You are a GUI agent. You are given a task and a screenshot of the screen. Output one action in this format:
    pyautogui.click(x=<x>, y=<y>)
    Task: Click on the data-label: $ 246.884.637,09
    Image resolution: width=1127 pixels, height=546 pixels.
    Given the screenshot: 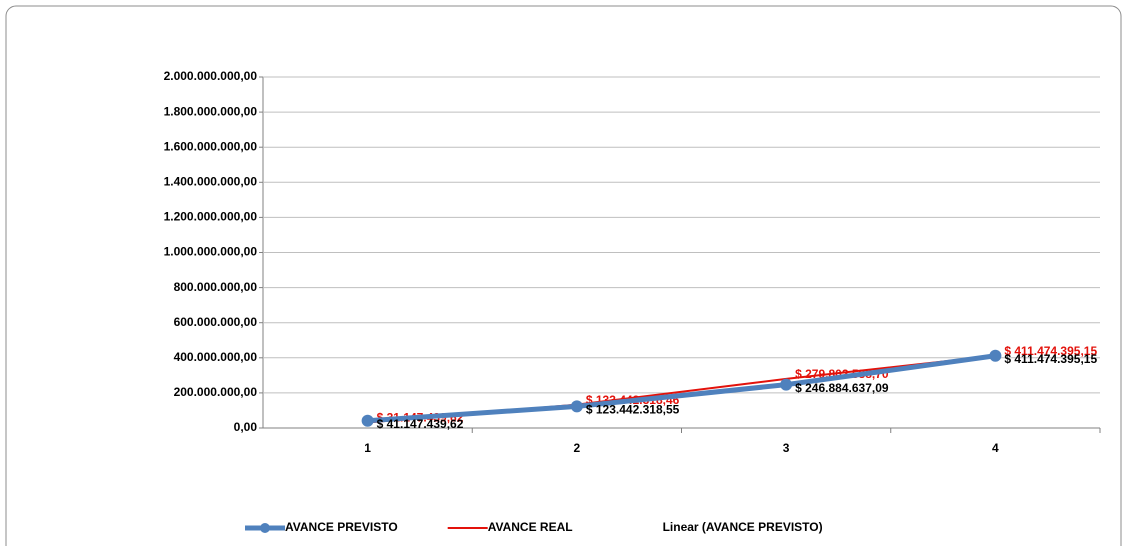 What is the action you would take?
    pyautogui.click(x=842, y=388)
    